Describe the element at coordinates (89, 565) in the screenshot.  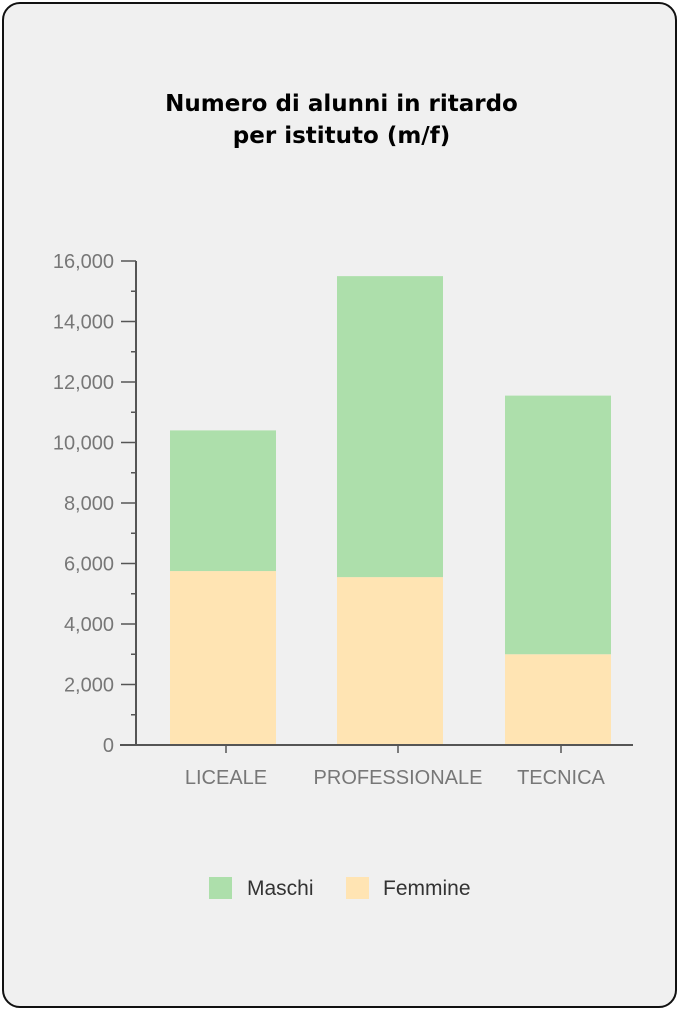
I see `y-tick-label: 6,000` at that location.